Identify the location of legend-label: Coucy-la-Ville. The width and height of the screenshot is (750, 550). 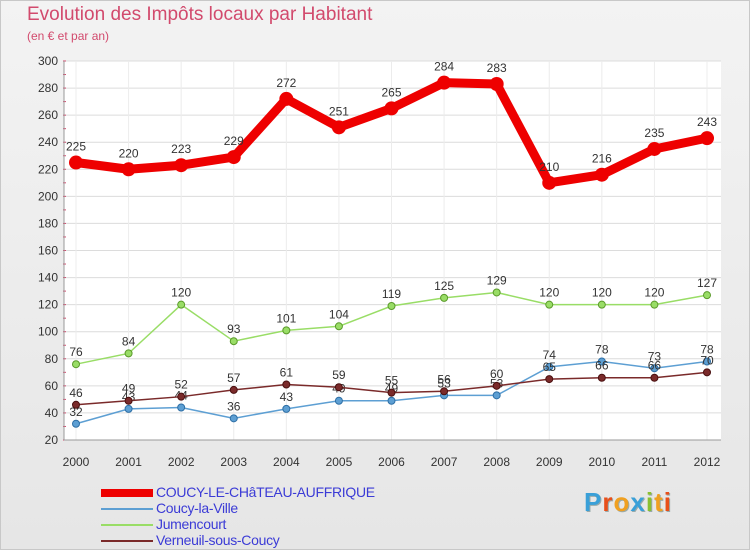
(197, 508).